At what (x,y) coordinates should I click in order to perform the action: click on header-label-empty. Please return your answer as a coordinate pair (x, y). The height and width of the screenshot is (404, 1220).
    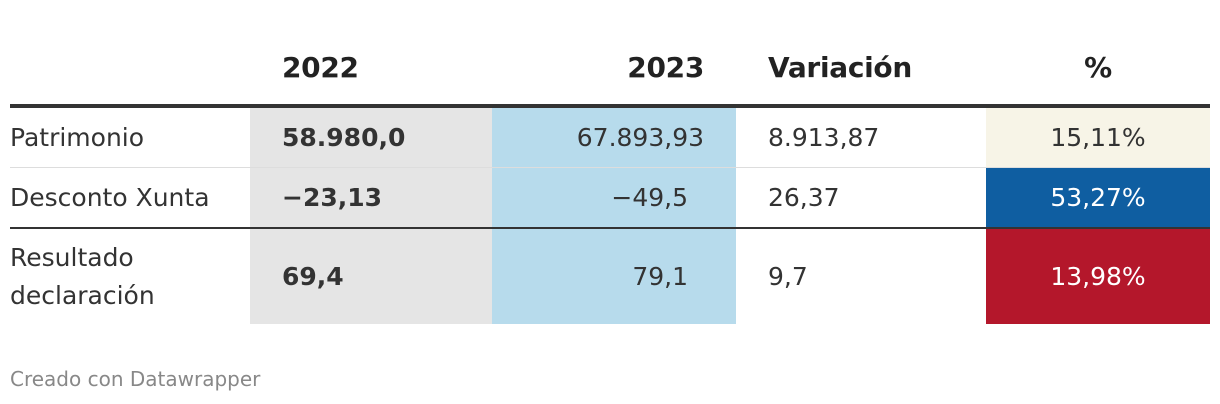
    Looking at the image, I should click on (130, 67).